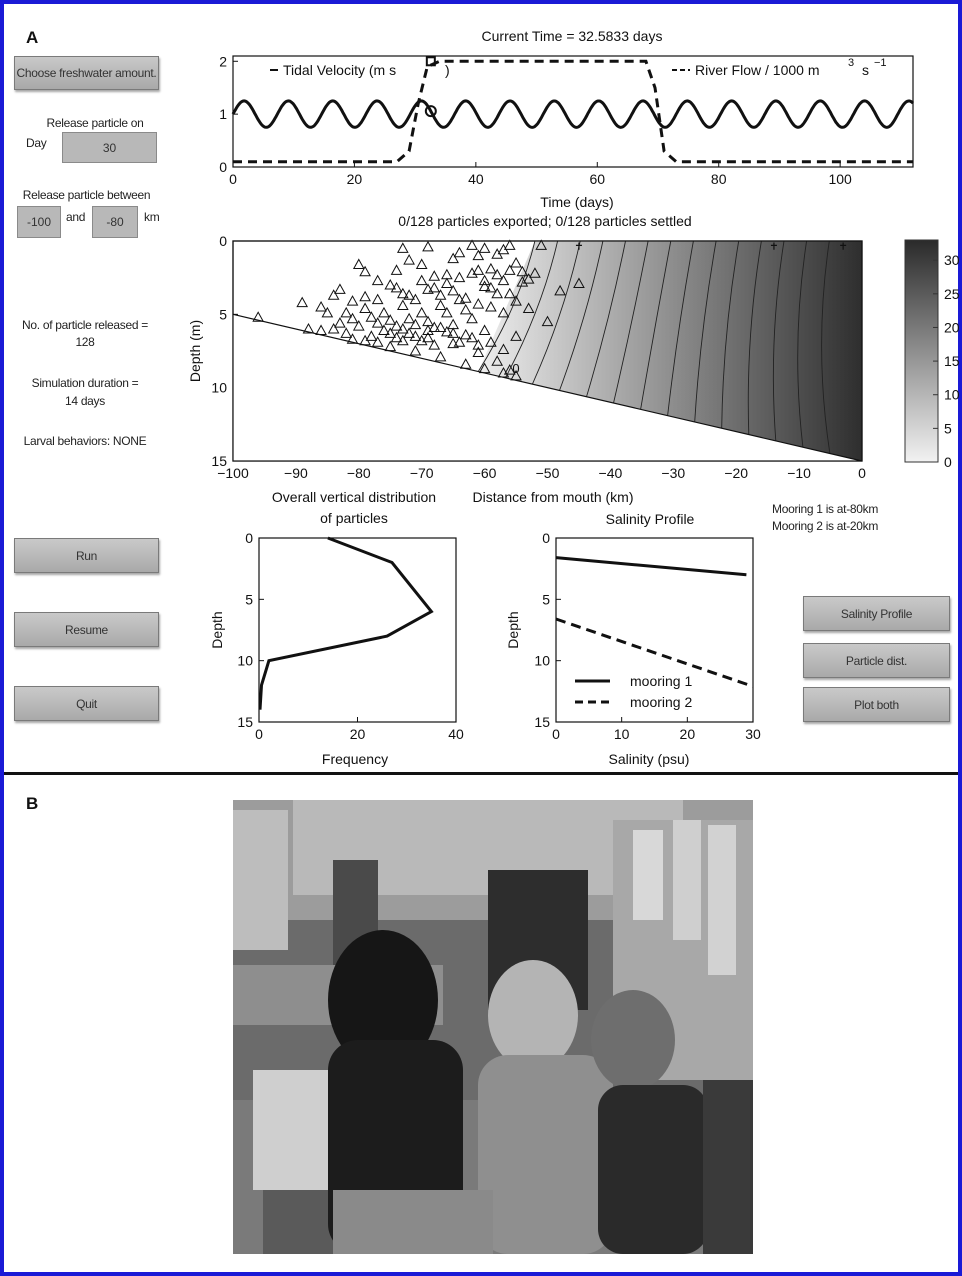 This screenshot has height=1276, width=962. Describe the element at coordinates (876, 660) in the screenshot. I see `particle-dist-button: Particle dist.` at that location.